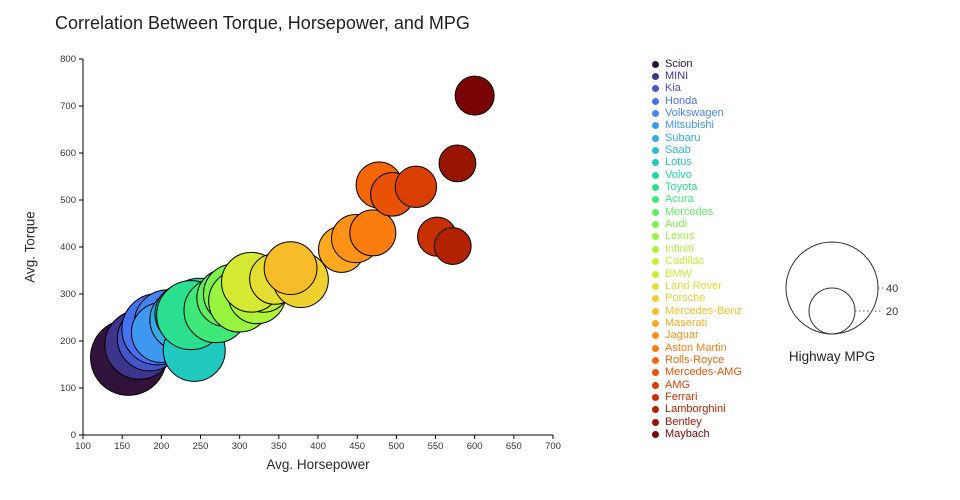 This screenshot has width=960, height=500. What do you see at coordinates (457, 163) in the screenshot?
I see `bubble-bentley` at bounding box center [457, 163].